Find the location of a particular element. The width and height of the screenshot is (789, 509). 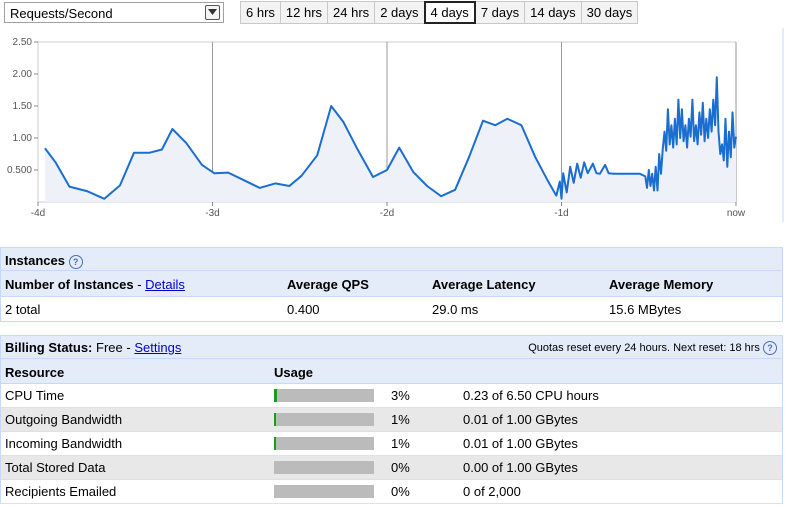

range-30d-button: 30 days is located at coordinates (609, 12).